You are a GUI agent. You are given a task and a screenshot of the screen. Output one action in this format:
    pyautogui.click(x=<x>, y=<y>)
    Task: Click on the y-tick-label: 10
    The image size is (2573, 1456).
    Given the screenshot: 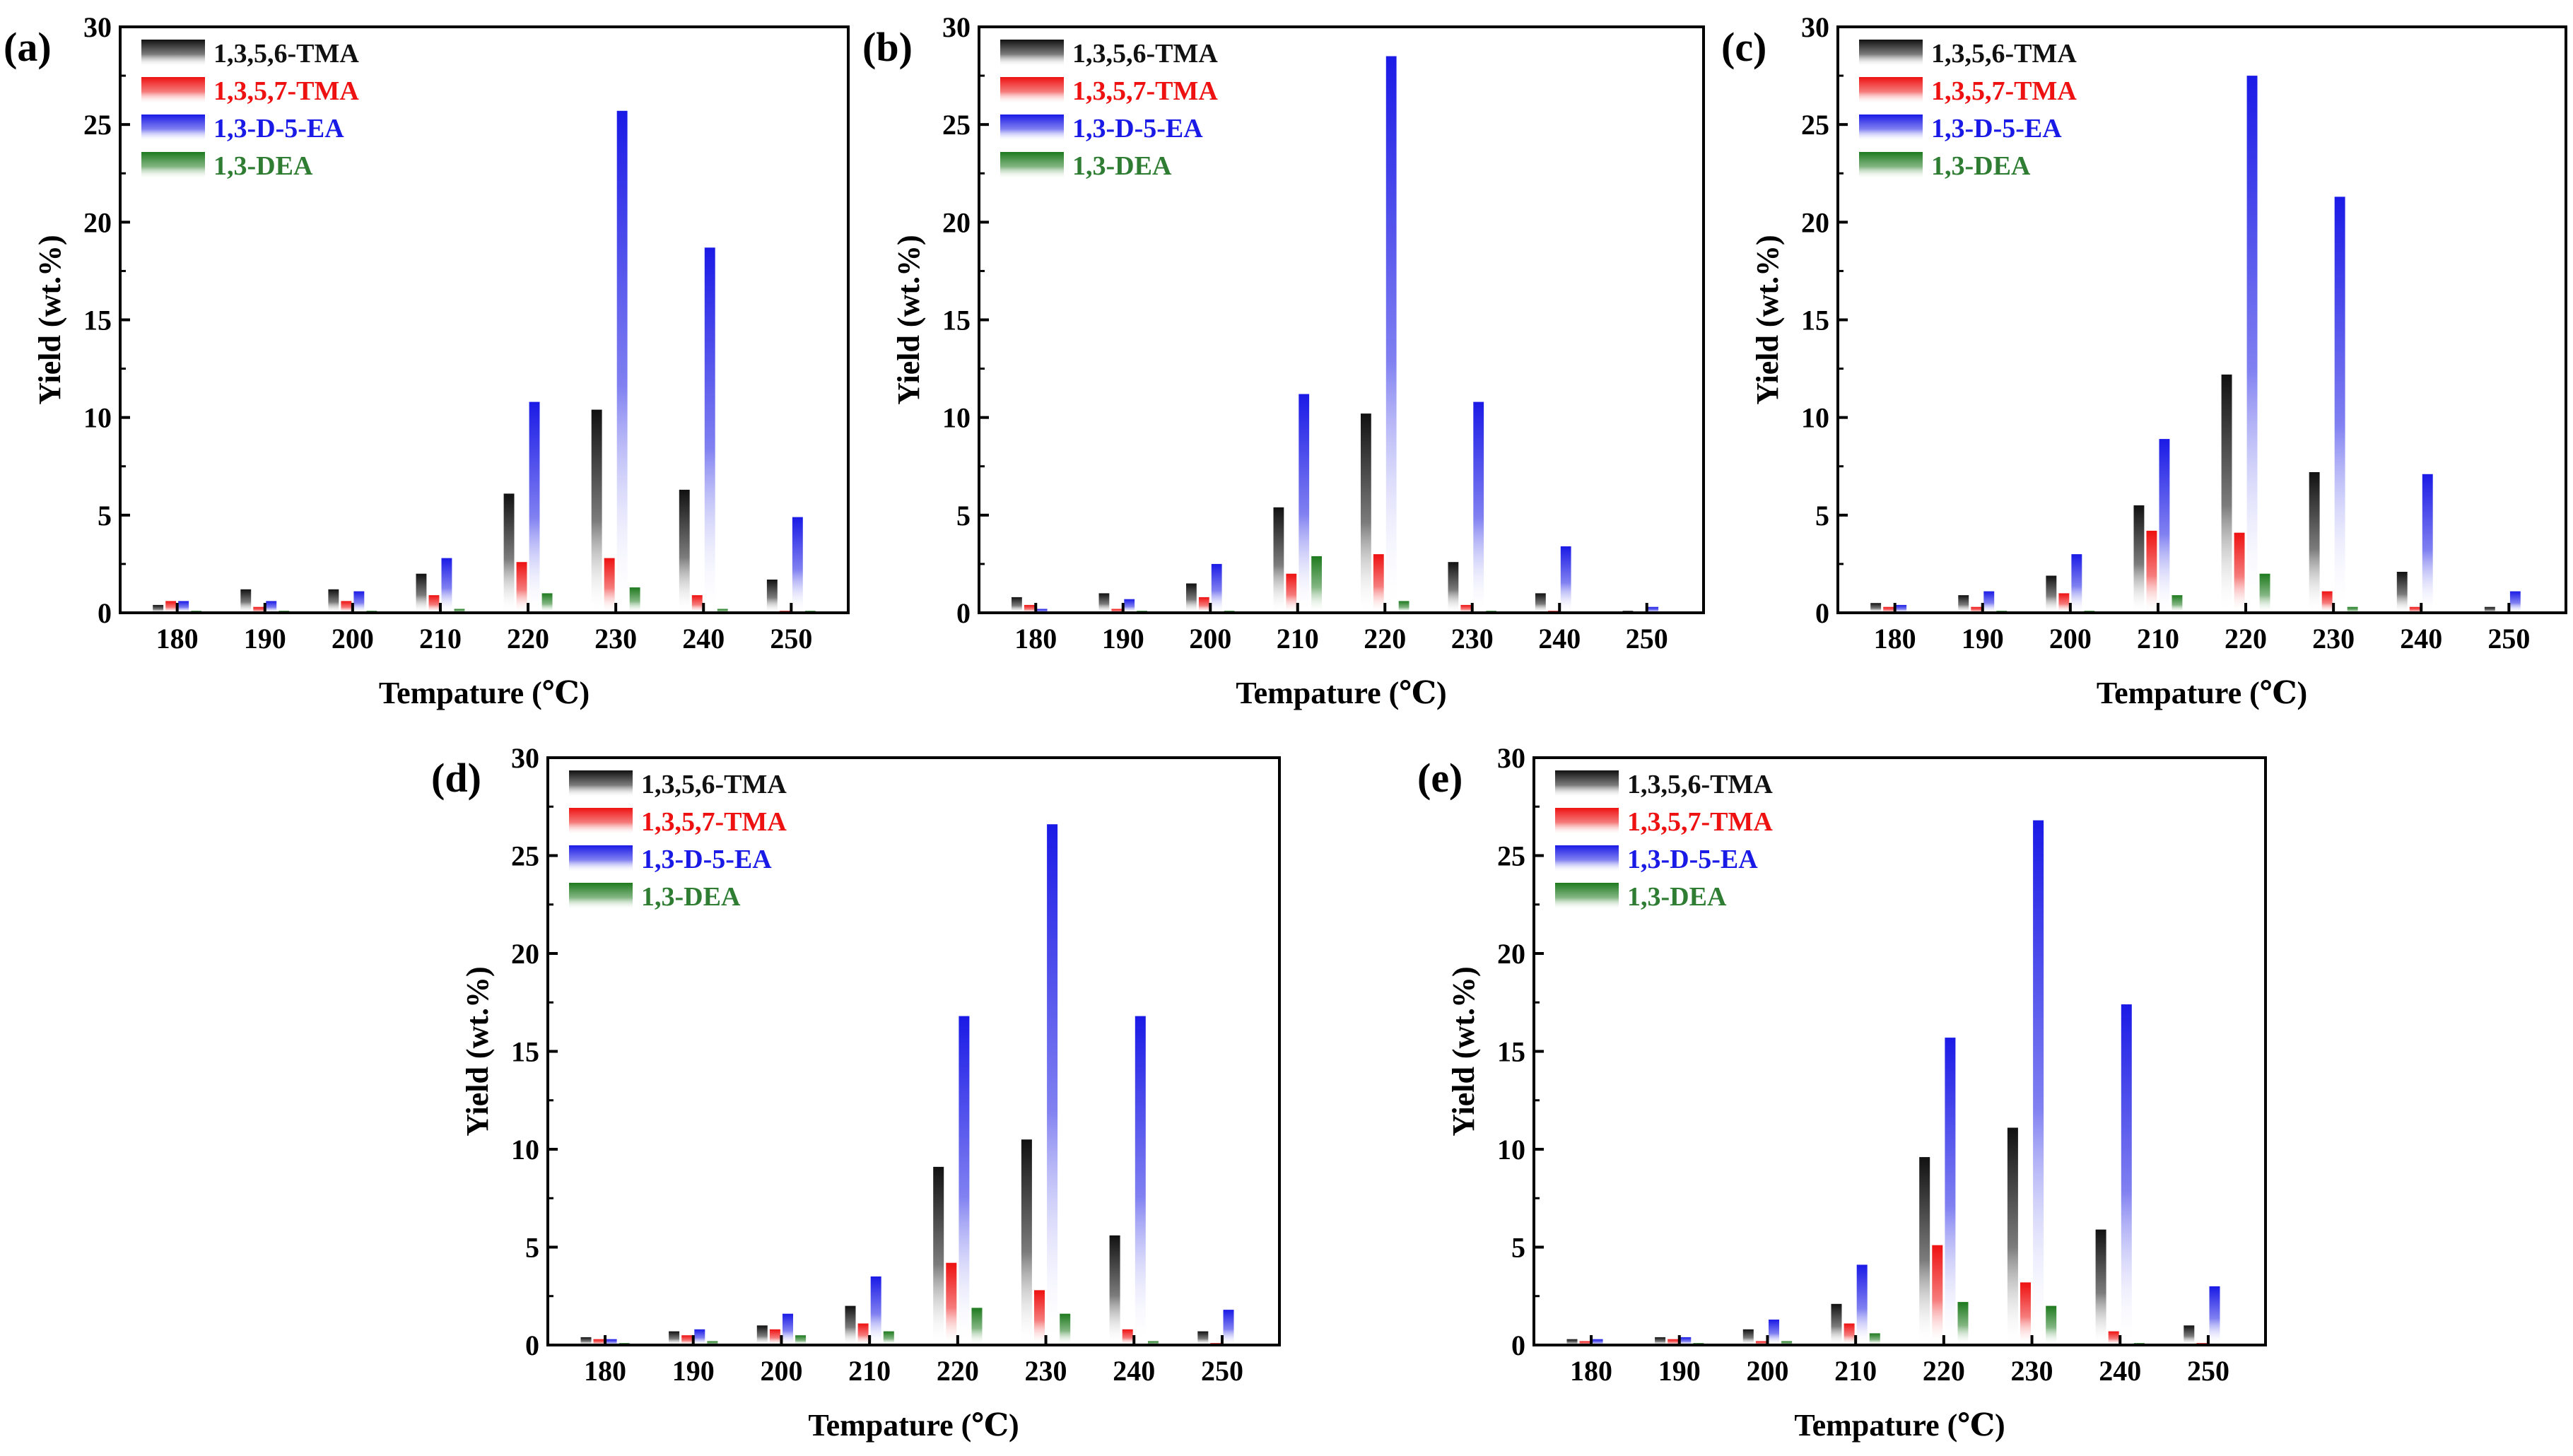 What is the action you would take?
    pyautogui.click(x=525, y=1150)
    